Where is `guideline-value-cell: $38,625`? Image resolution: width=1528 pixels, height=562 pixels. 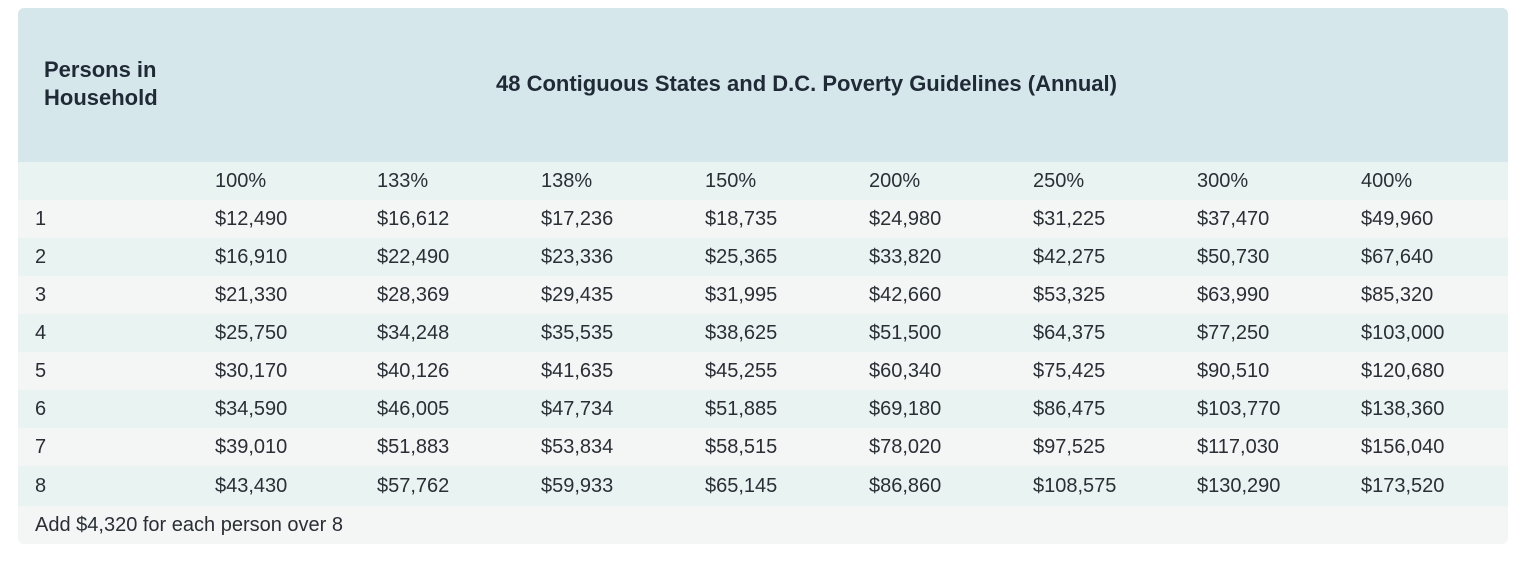 guideline-value-cell: $38,625 is located at coordinates (741, 333).